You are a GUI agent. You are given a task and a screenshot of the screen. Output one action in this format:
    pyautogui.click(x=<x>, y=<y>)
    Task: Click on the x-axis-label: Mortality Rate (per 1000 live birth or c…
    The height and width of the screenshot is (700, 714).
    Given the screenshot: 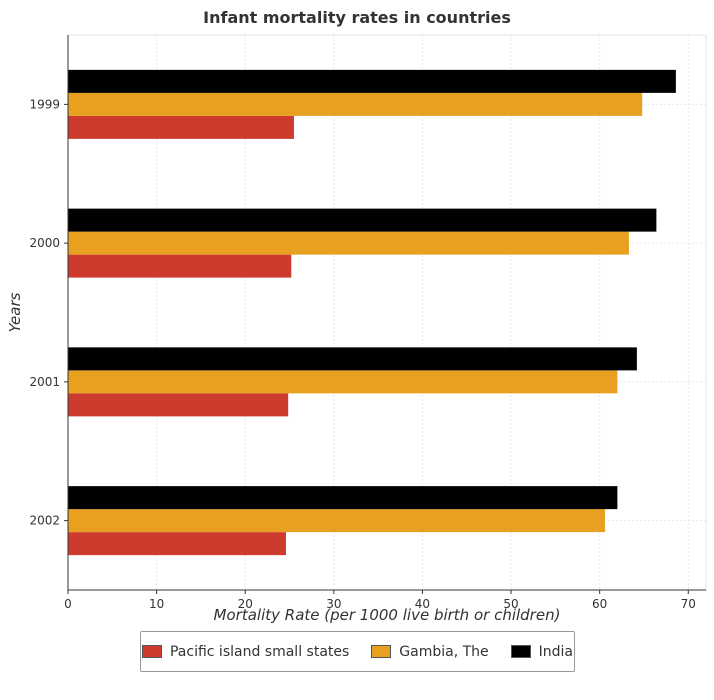 What is the action you would take?
    pyautogui.click(x=387, y=615)
    